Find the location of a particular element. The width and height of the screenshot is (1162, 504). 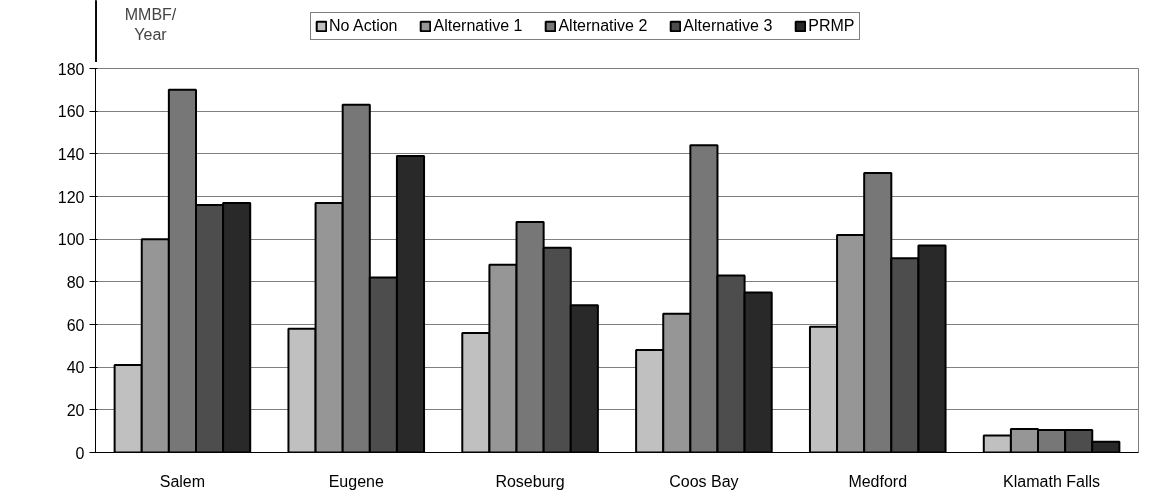

y-tick-label: 120 is located at coordinates (71, 197).